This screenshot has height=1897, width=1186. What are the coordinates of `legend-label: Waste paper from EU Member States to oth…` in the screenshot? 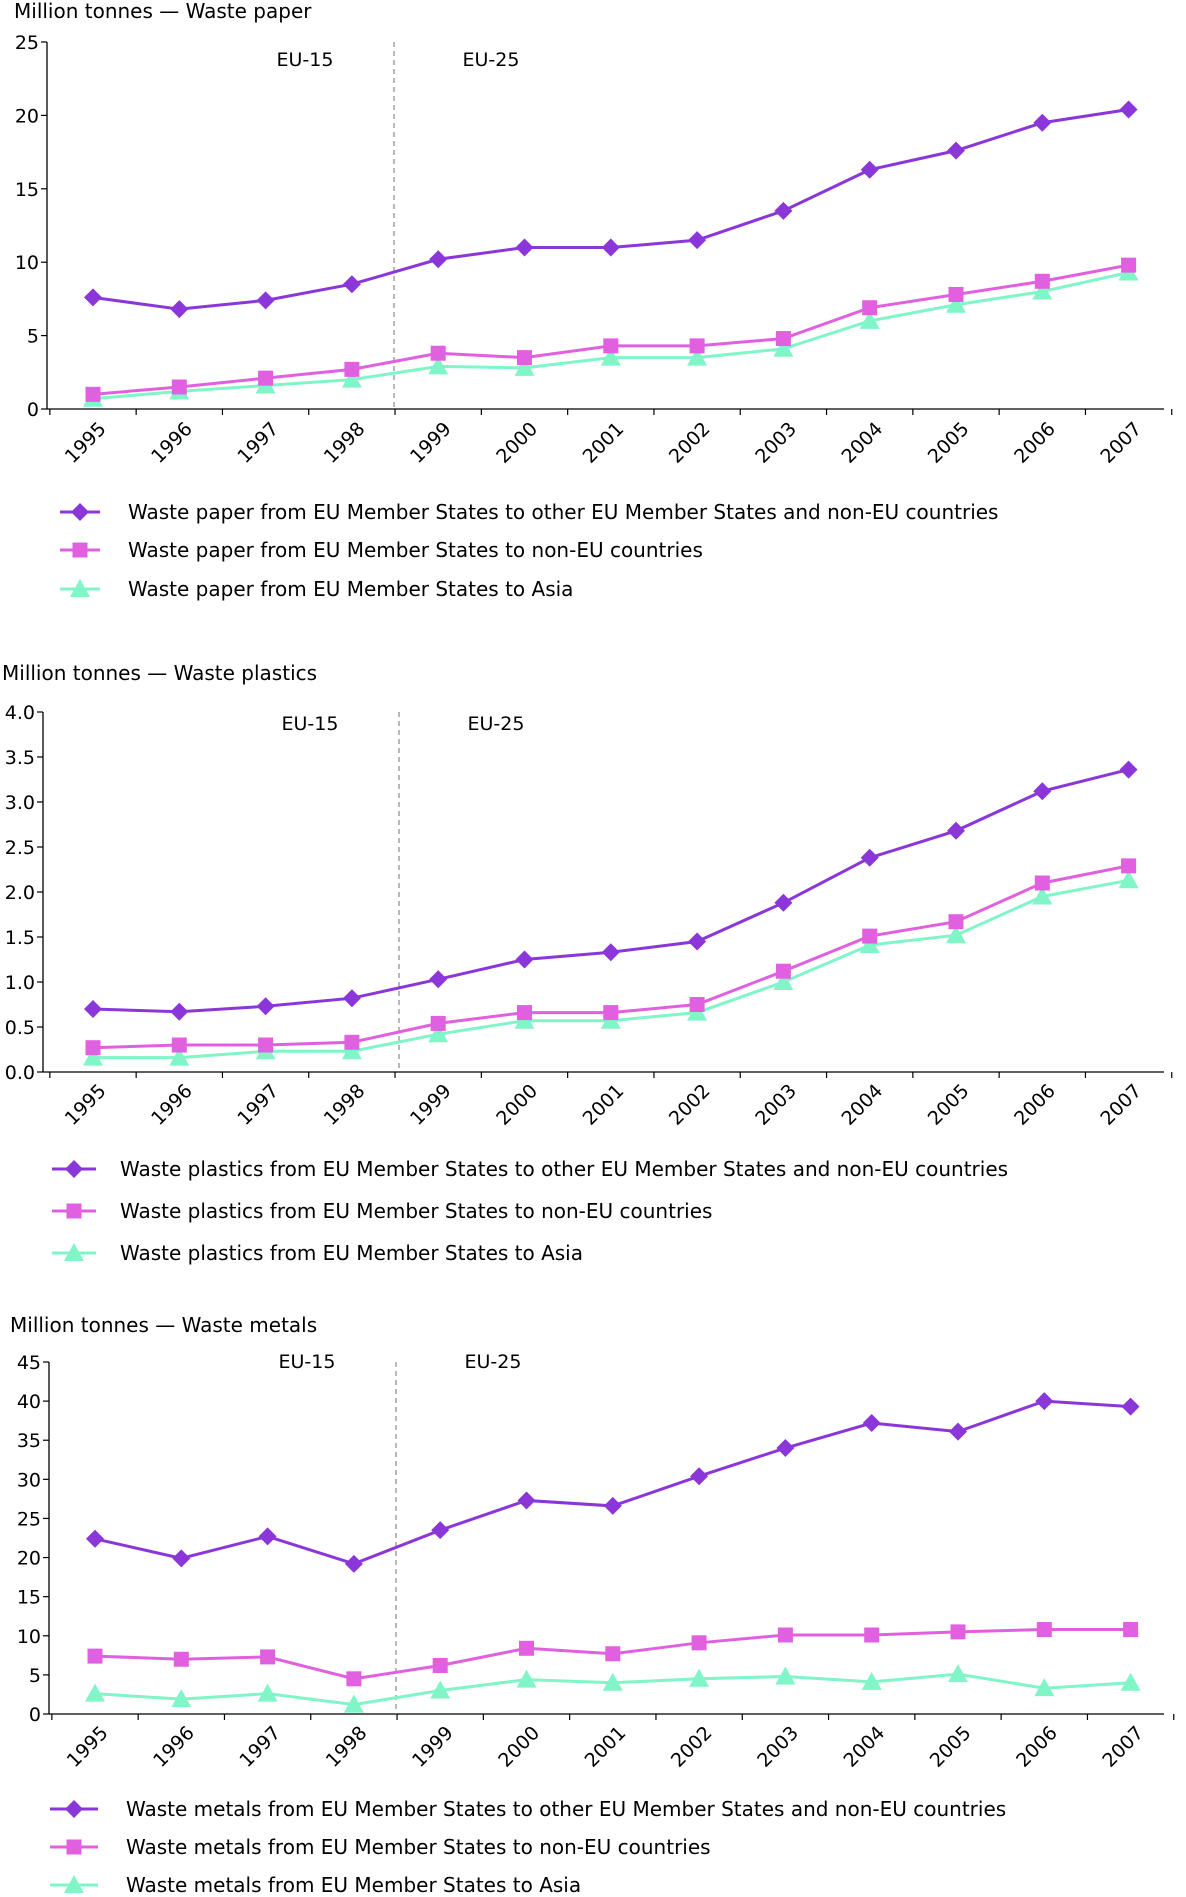 It's located at (563, 512).